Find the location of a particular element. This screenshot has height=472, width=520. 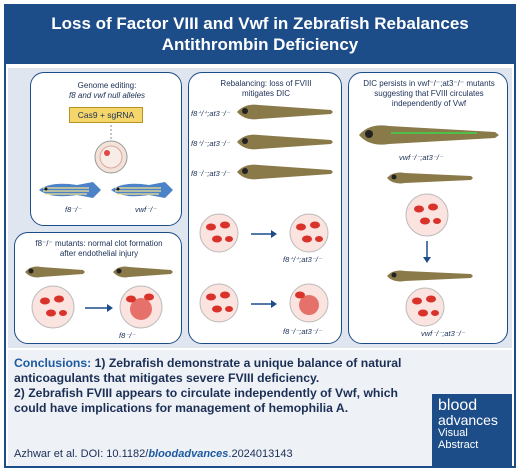

reagent-box: Cas9 + sgRNA is located at coordinates (106, 115).